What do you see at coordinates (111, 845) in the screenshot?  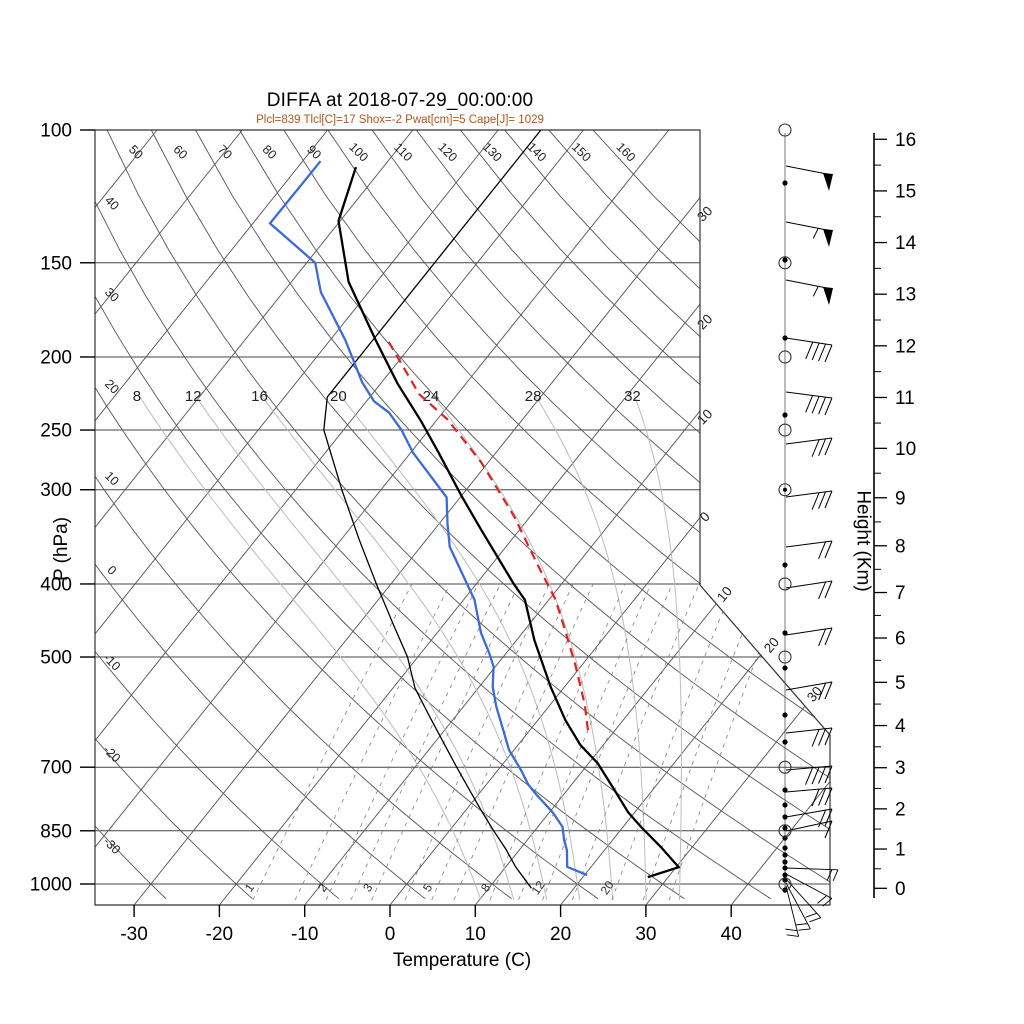 I see `dry-adiabat-left-label: -30` at bounding box center [111, 845].